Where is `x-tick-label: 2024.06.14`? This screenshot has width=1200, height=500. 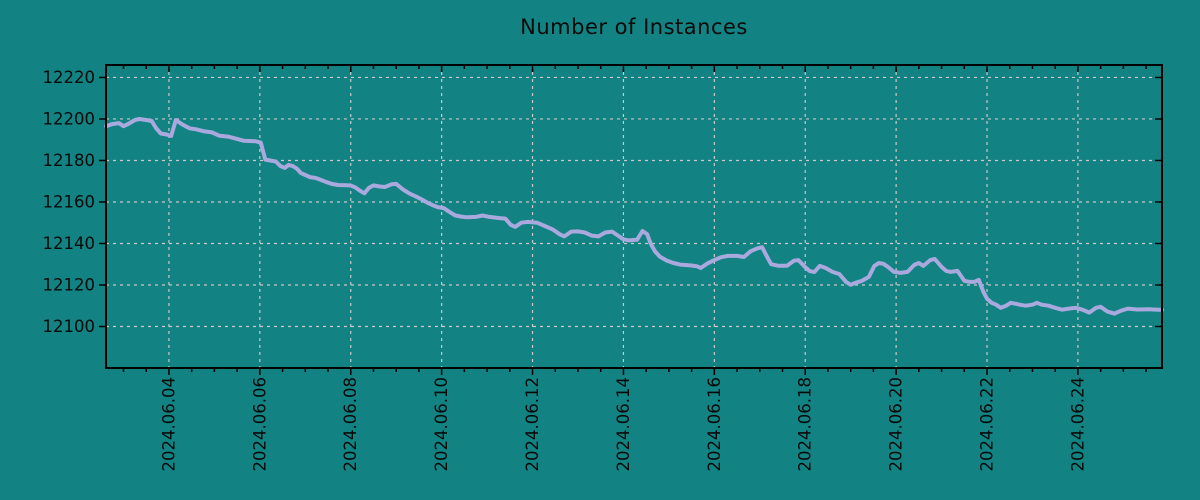
x-tick-label: 2024.06.14 is located at coordinates (623, 424).